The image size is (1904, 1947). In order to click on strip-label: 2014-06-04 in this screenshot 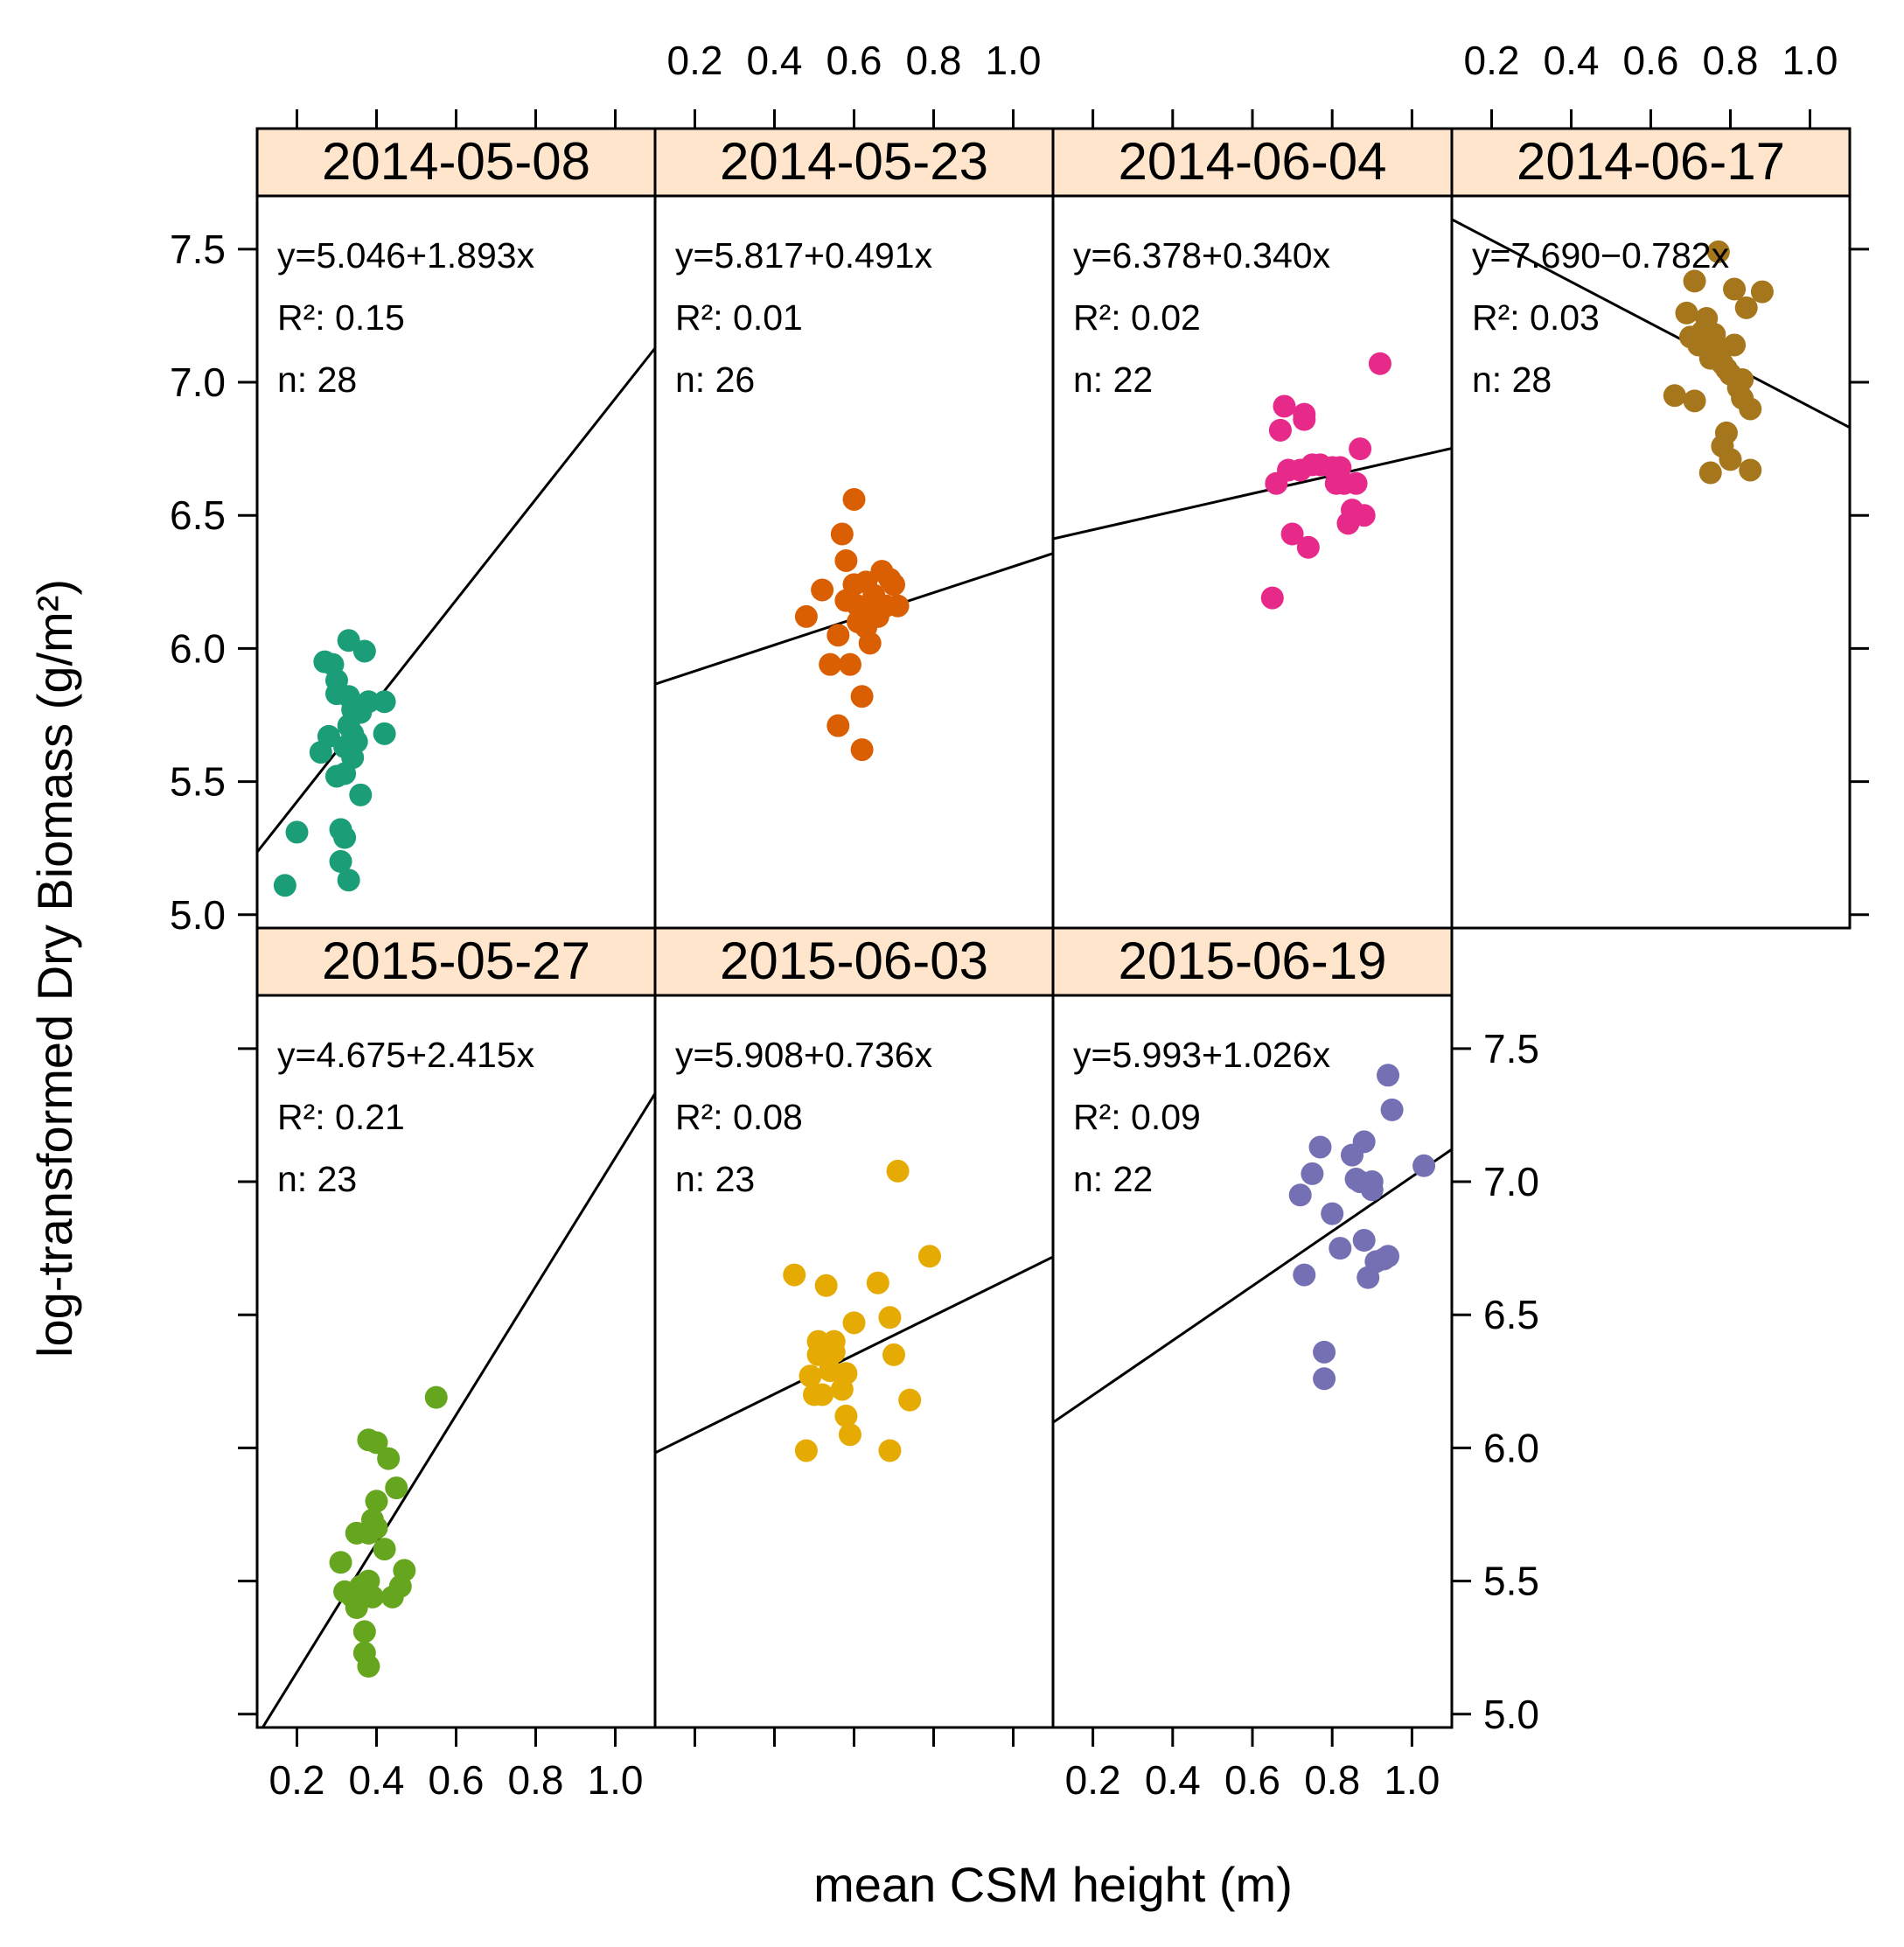, I will do `click(1253, 161)`.